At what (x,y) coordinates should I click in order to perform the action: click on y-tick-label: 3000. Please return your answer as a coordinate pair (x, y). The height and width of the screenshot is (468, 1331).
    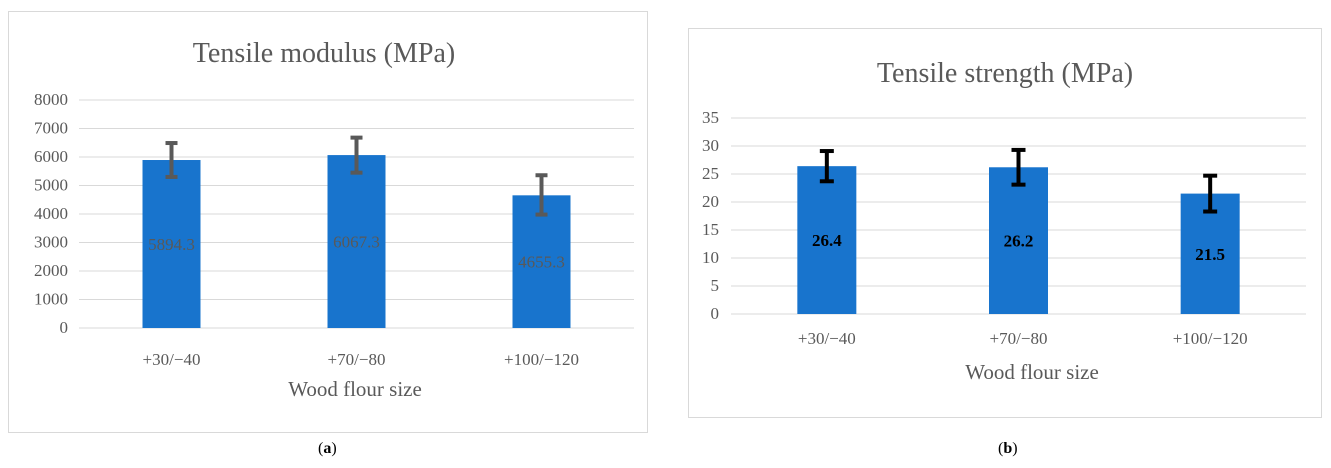
    Looking at the image, I should click on (51, 242).